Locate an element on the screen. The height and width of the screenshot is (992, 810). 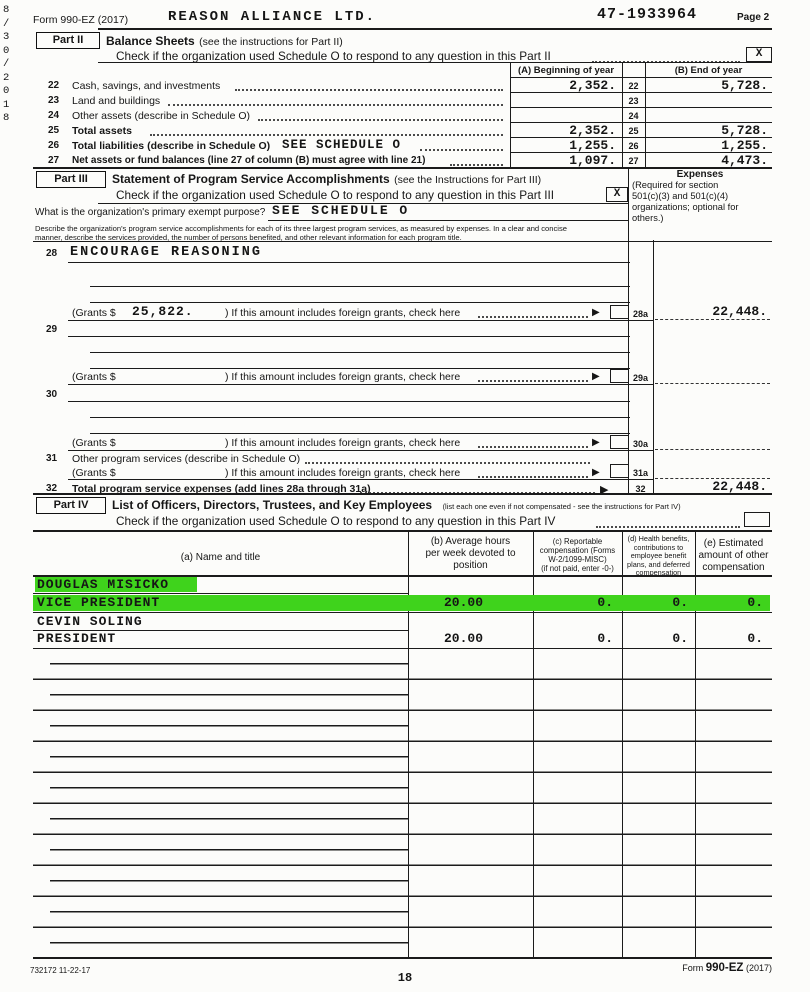
line29-blank3 is located at coordinates (360, 369).